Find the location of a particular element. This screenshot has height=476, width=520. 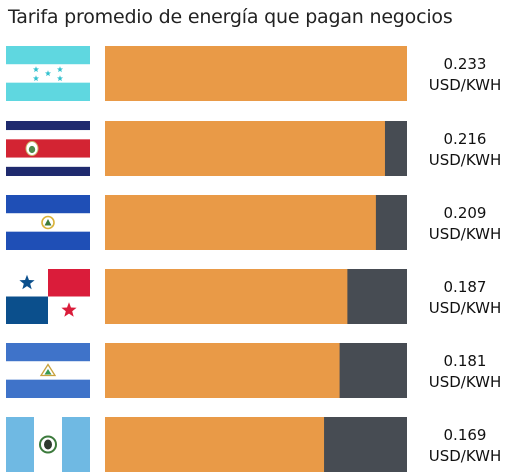

panama-flag-icon is located at coordinates (48, 296).